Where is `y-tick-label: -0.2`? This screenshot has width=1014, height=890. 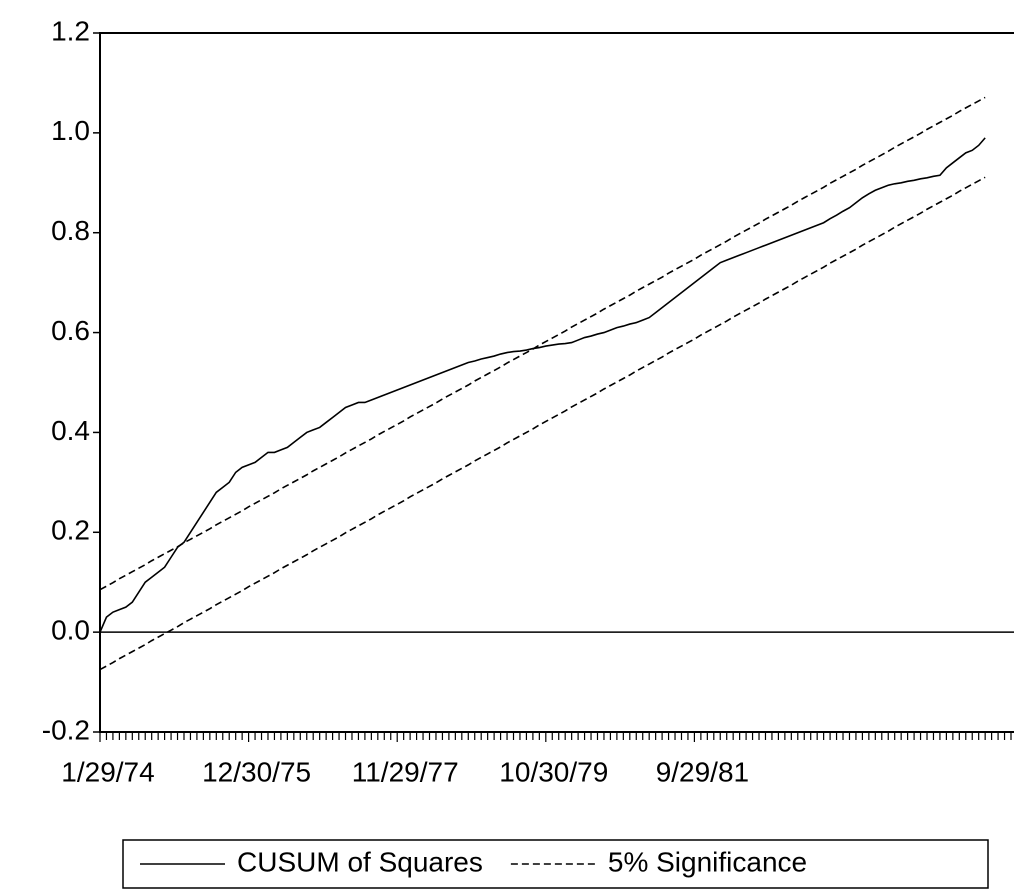
y-tick-label: -0.2 is located at coordinates (66, 729).